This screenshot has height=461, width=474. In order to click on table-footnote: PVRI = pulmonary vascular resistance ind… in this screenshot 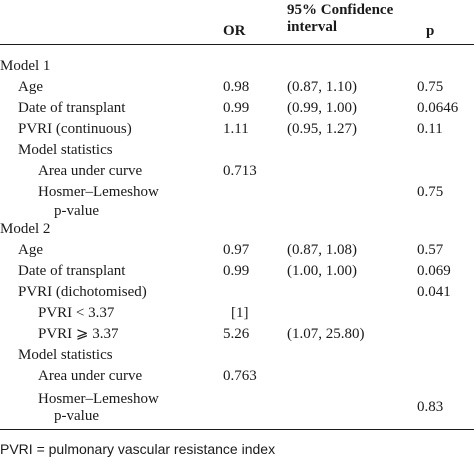, I will do `click(138, 449)`.